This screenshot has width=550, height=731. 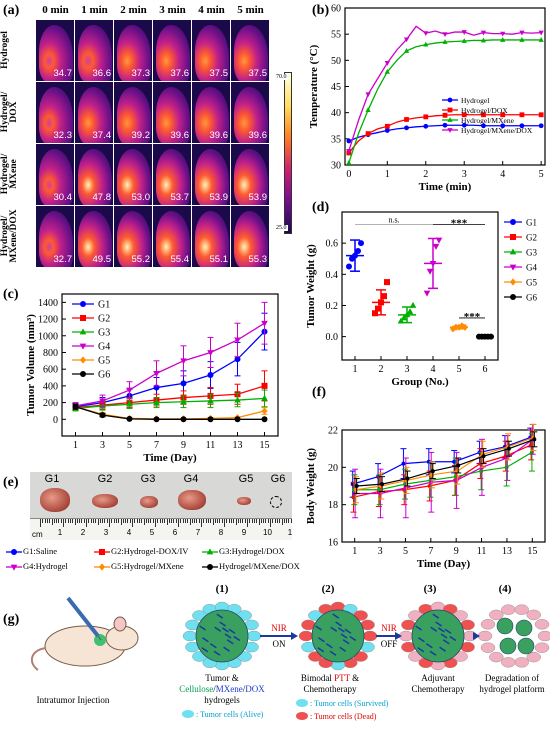 What do you see at coordinates (40, 551) in the screenshot?
I see `group-legend-label: G1:Saline` at bounding box center [40, 551].